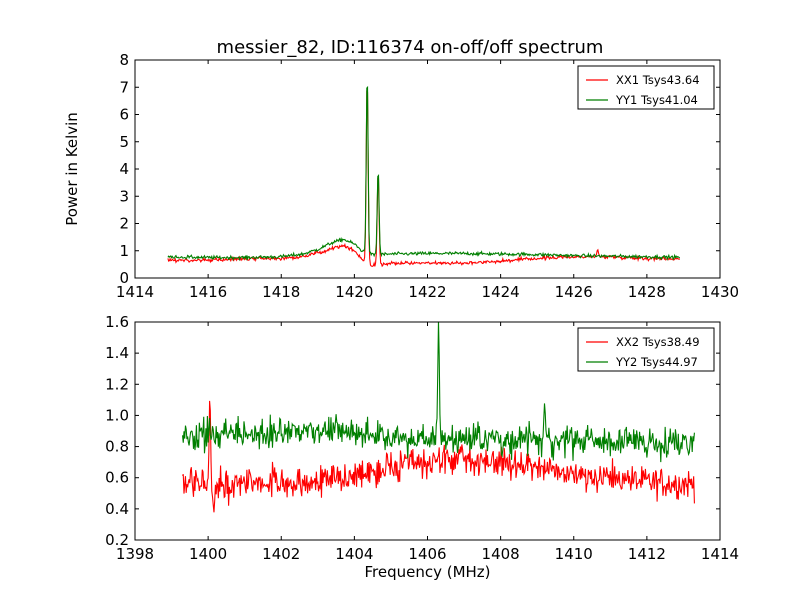 The width and height of the screenshot is (800, 600). I want to click on x-tick-label: 1416, so click(208, 292).